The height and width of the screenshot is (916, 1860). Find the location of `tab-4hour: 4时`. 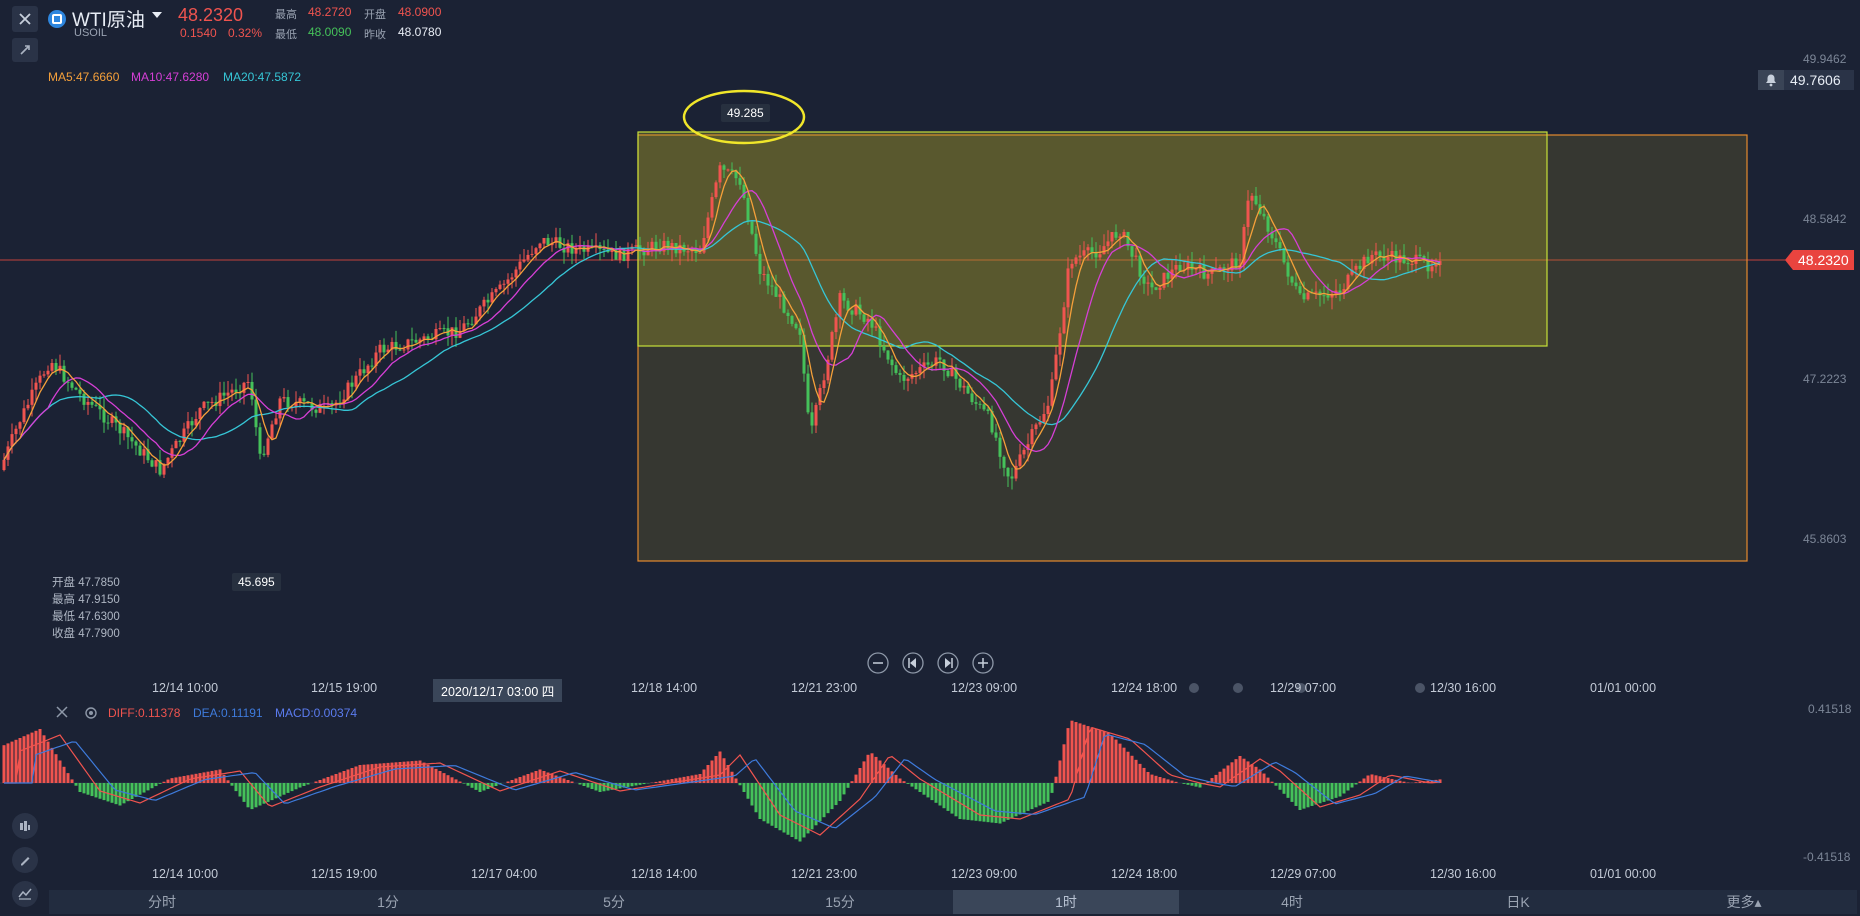

tab-4hour: 4时 is located at coordinates (1292, 902).